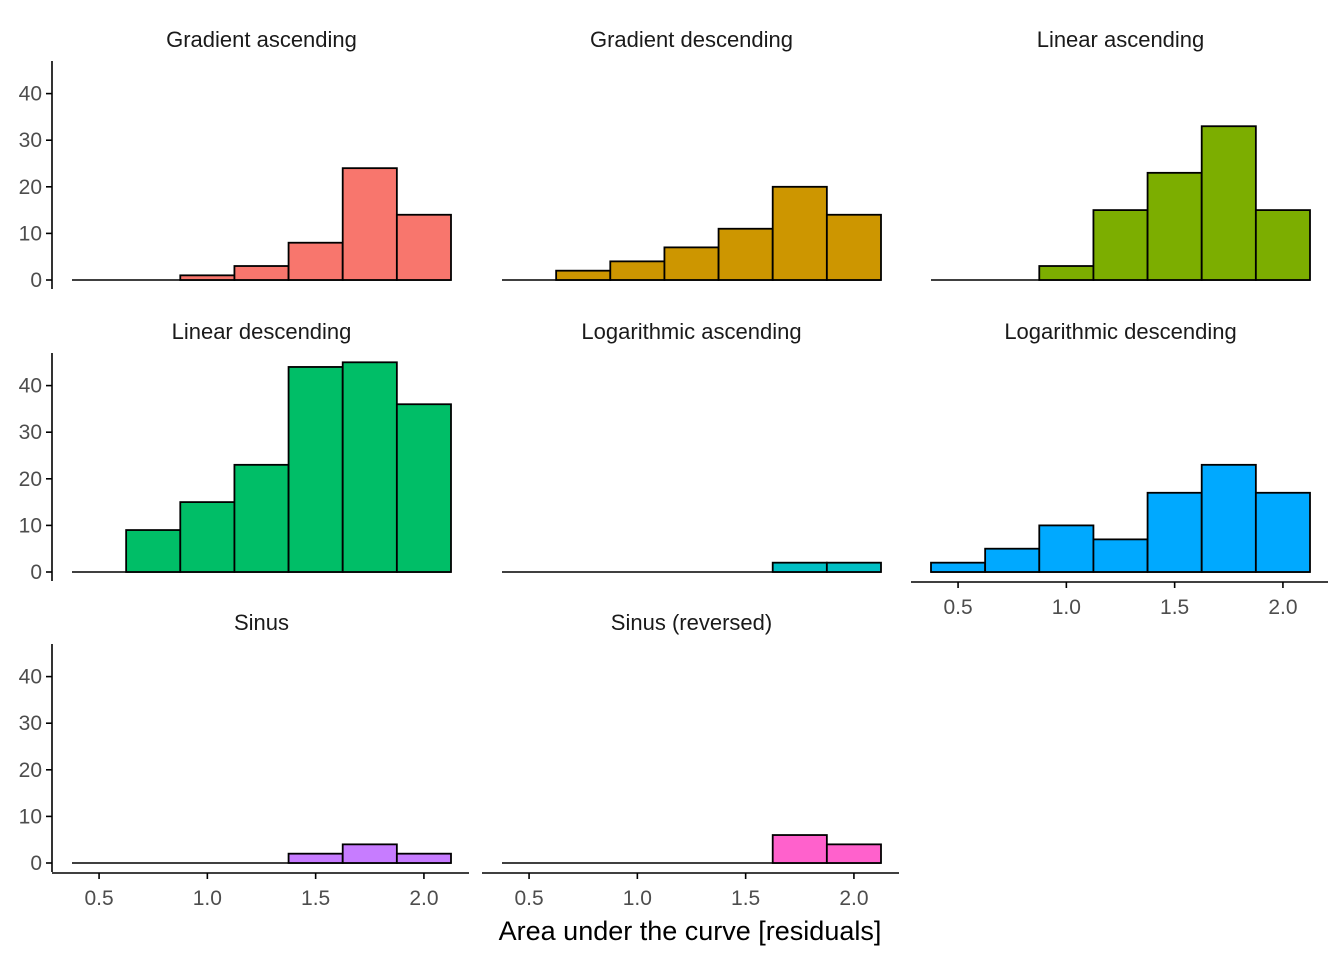 The height and width of the screenshot is (960, 1344). I want to click on facet-title: Sinus (reversed), so click(691, 622).